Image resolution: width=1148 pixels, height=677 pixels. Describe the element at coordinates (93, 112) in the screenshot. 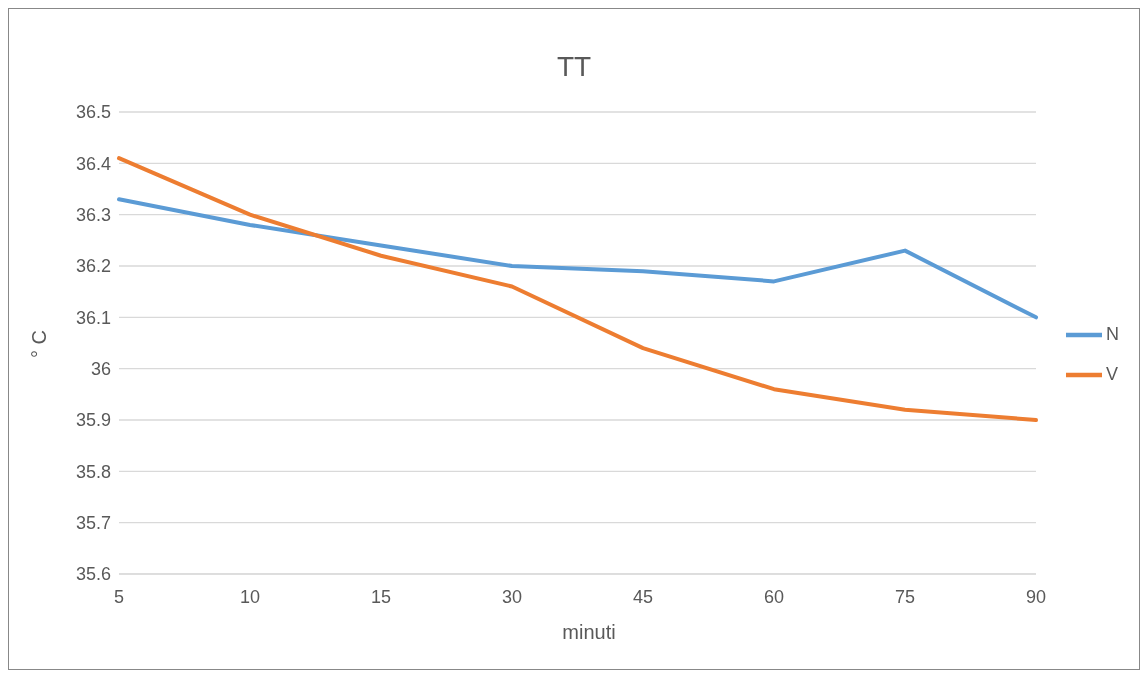

I see `y-tick-label: 36.5` at that location.